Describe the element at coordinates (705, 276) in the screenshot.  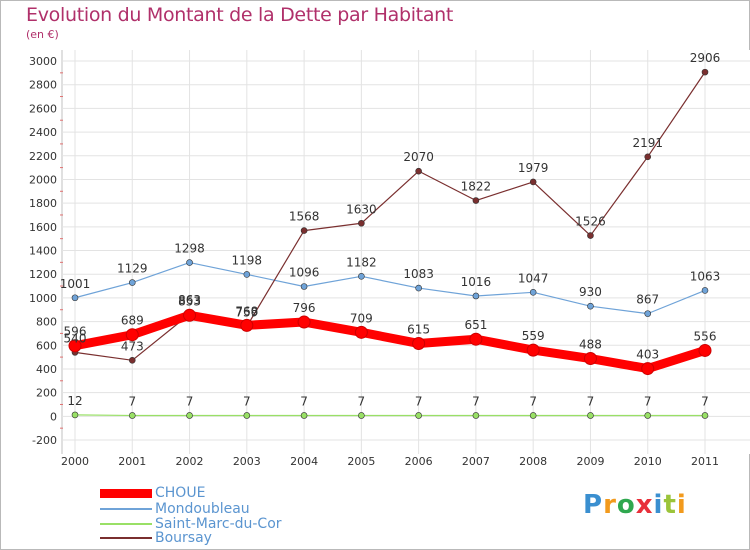
I see `data-label: 1063` at that location.